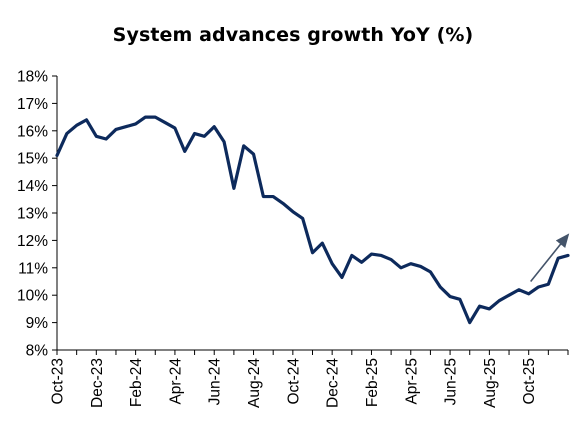 This screenshot has width=586, height=433. Describe the element at coordinates (33, 268) in the screenshot. I see `y-tick-label: 11%` at that location.